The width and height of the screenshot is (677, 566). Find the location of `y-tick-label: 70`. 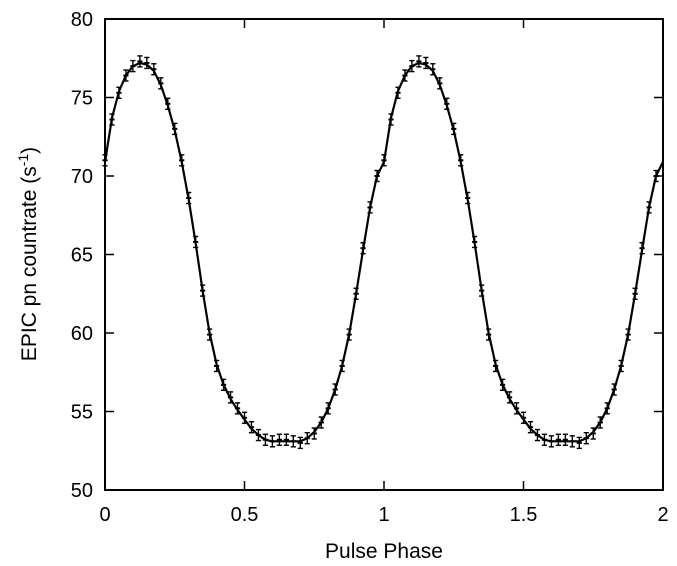

y-tick-label: 70 is located at coordinates (82, 177).